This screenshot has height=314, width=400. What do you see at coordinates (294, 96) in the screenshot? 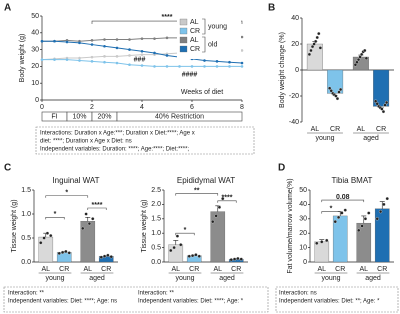
I see `y-tick-label: -20` at bounding box center [294, 96].